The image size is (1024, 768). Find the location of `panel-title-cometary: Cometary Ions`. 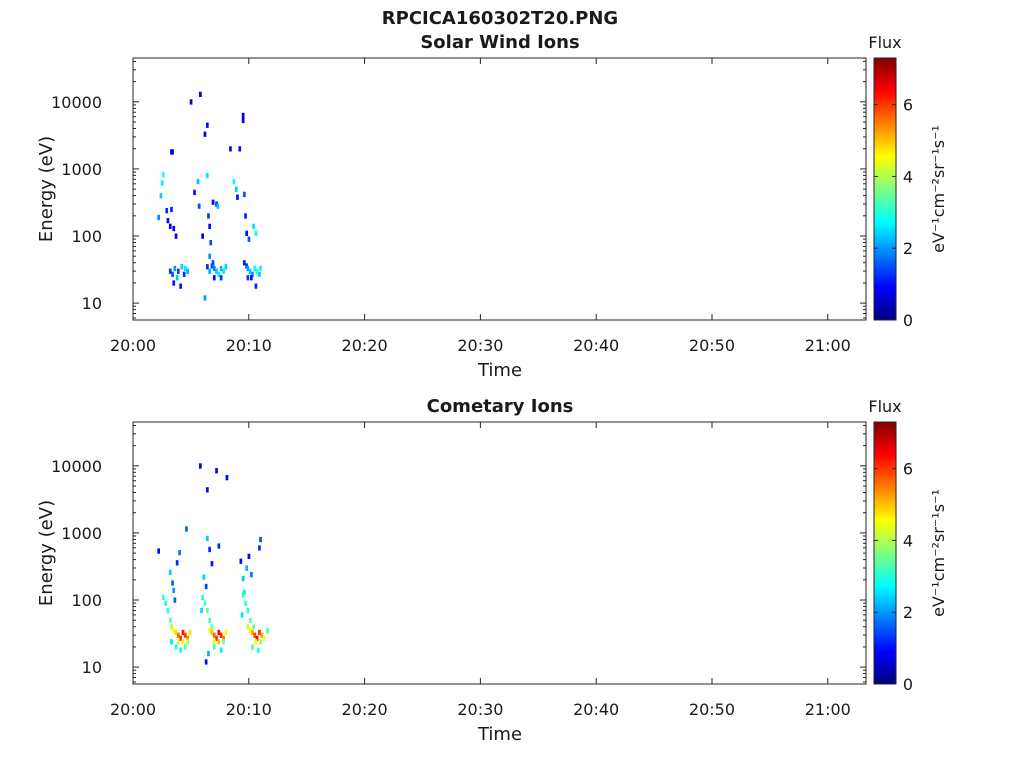

panel-title-cometary: Cometary Ions is located at coordinates (500, 406).